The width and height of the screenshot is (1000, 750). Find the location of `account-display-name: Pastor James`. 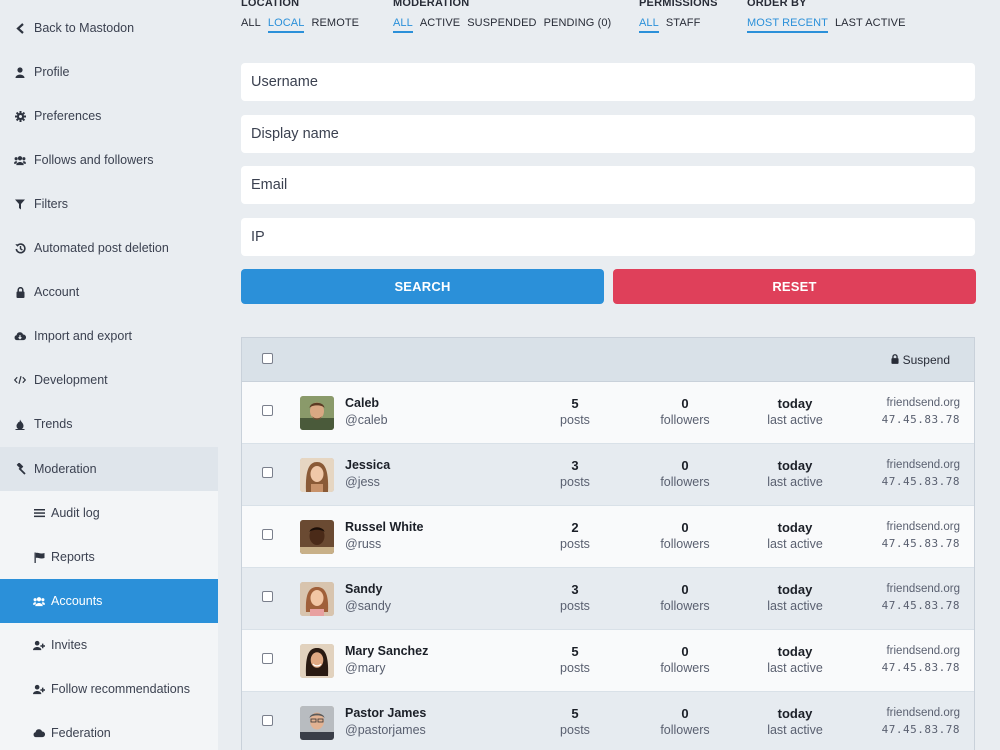

account-display-name: Pastor James is located at coordinates (386, 713).